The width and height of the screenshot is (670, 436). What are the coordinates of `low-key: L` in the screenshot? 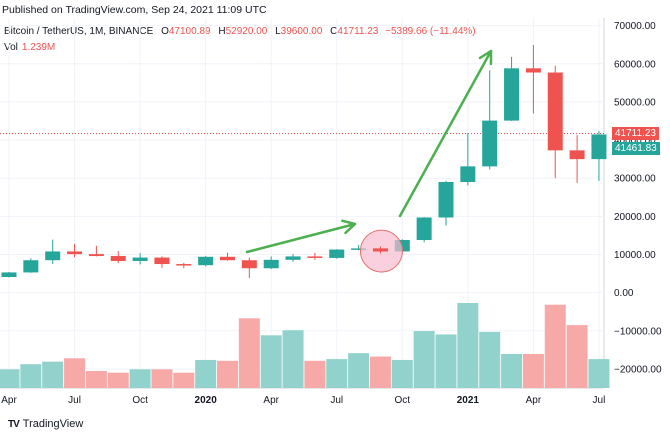 It's located at (278, 31).